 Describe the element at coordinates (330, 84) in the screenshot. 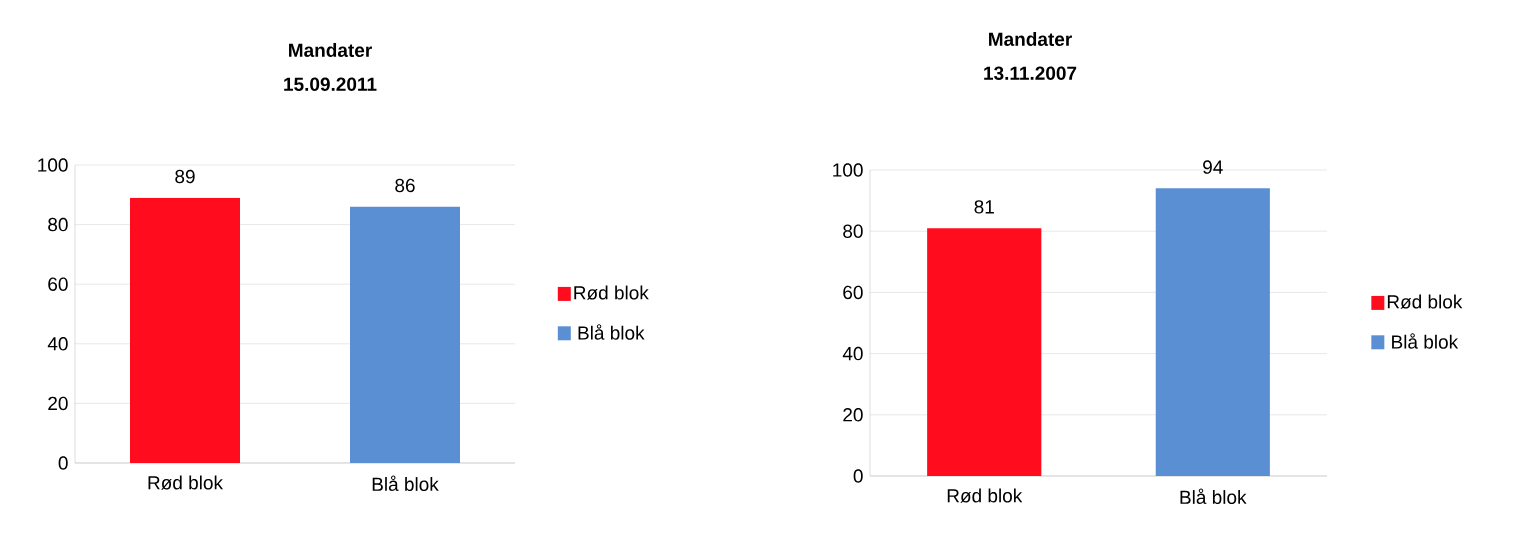

I see `chart-subtitle: 15.09.2011` at that location.